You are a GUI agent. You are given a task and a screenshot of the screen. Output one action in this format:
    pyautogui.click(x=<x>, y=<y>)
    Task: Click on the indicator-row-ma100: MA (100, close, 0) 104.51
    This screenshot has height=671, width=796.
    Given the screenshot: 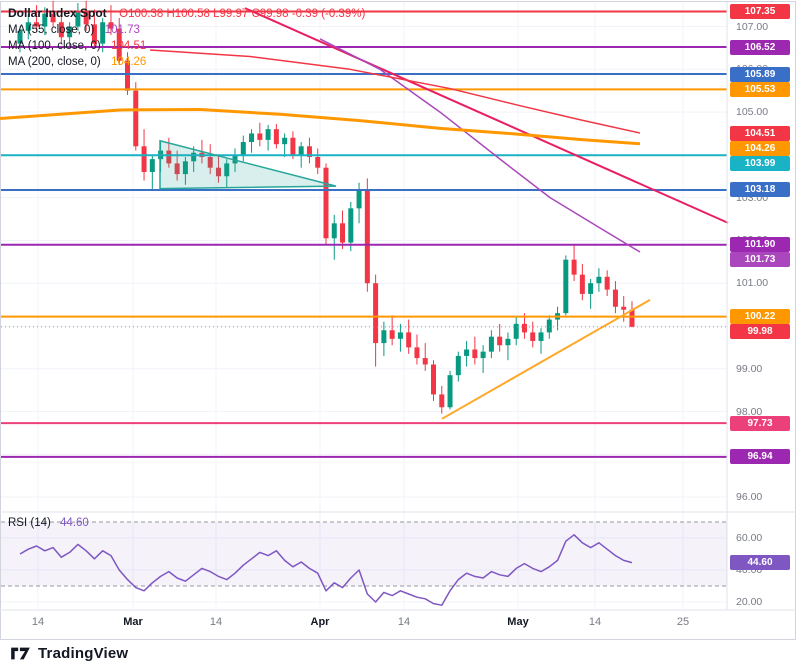 What is the action you would take?
    pyautogui.click(x=186, y=45)
    